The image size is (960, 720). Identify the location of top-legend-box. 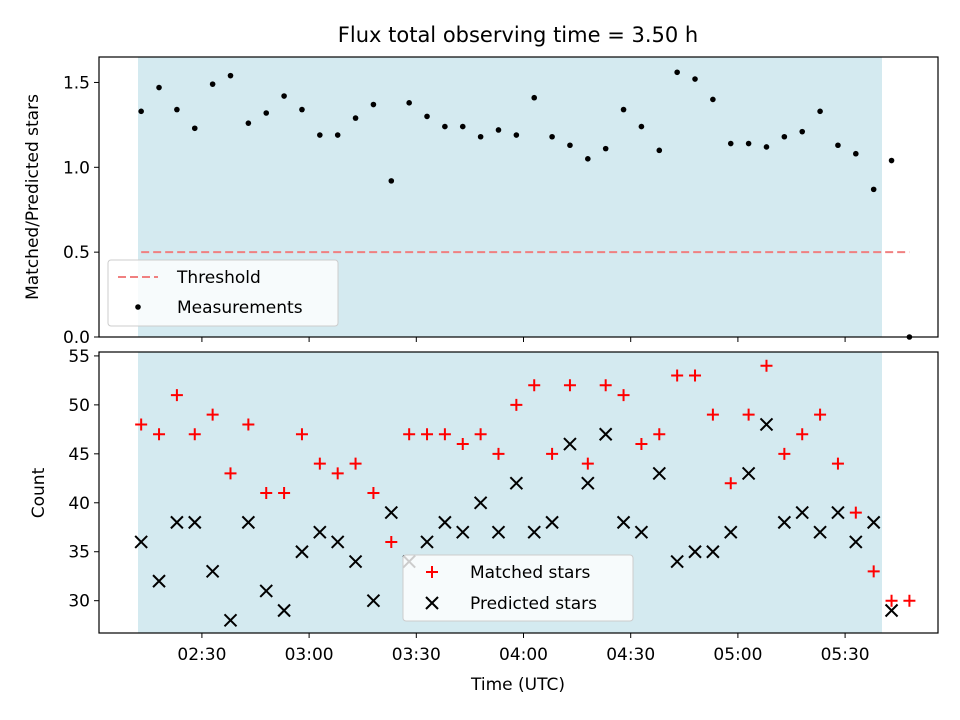
(223, 293).